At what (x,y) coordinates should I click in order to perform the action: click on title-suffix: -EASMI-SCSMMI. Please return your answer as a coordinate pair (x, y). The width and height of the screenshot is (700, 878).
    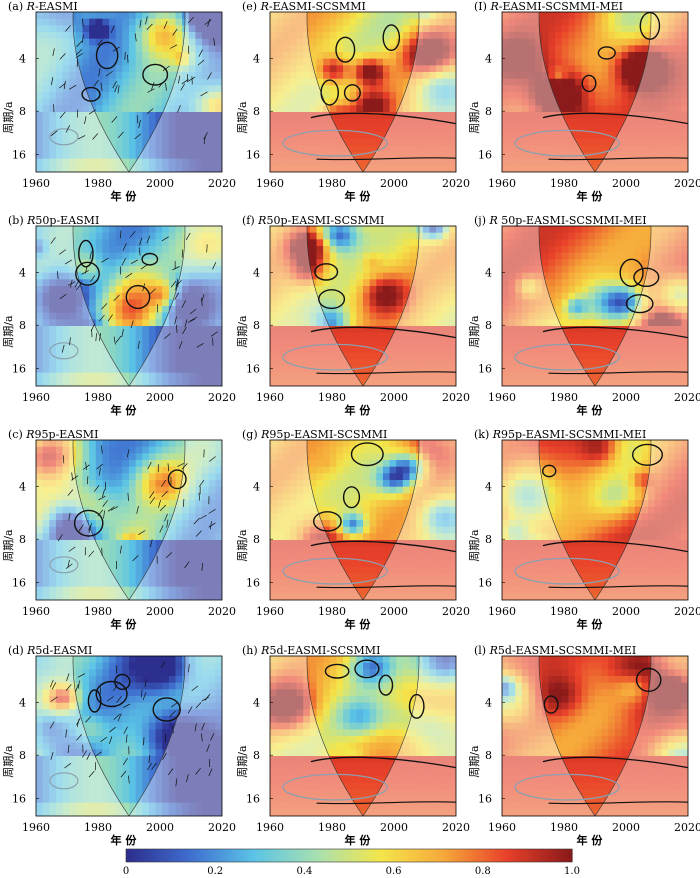
    Looking at the image, I should click on (317, 6).